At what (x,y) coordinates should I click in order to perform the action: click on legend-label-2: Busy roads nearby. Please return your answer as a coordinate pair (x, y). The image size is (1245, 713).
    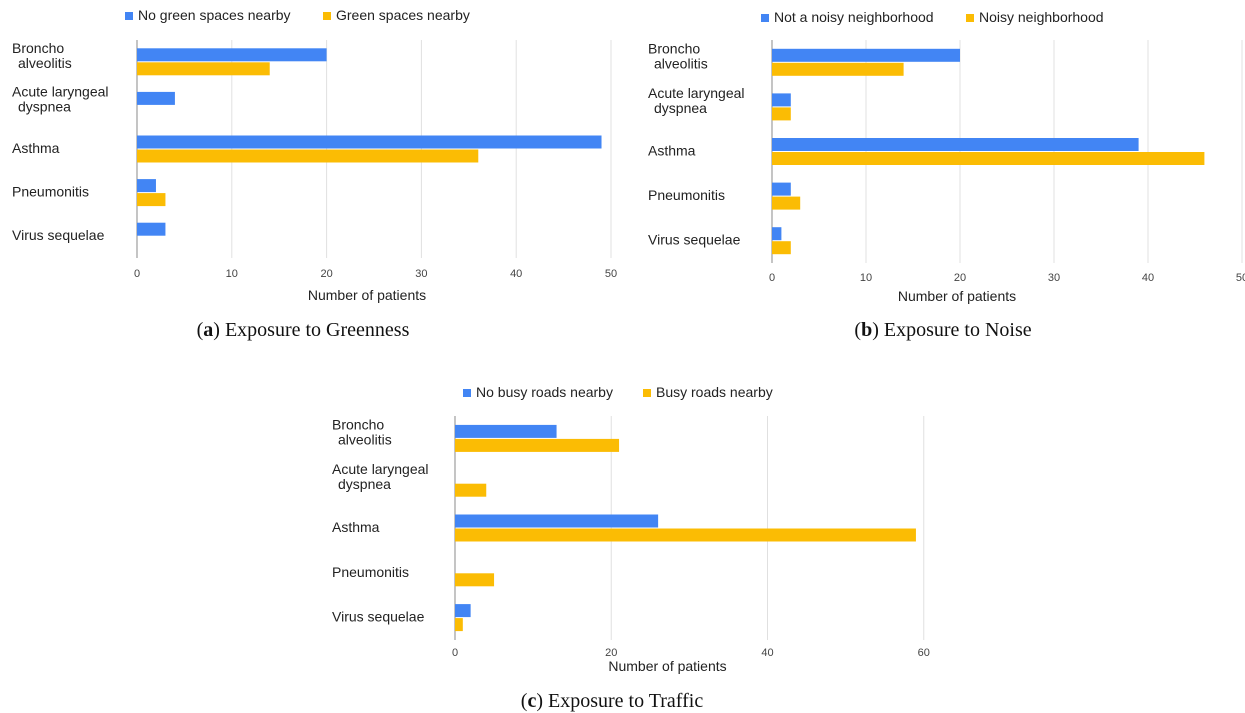
    Looking at the image, I should click on (714, 392).